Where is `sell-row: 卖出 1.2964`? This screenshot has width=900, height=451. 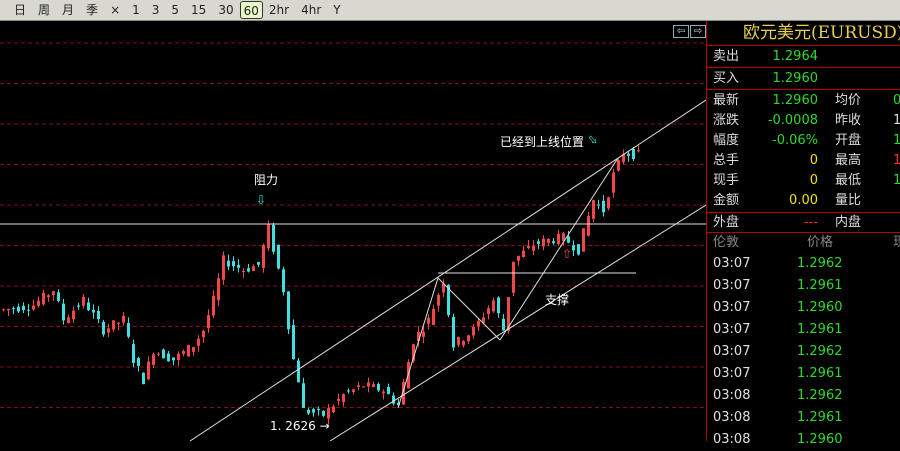 sell-row: 卖出 1.2964 is located at coordinates (803, 57).